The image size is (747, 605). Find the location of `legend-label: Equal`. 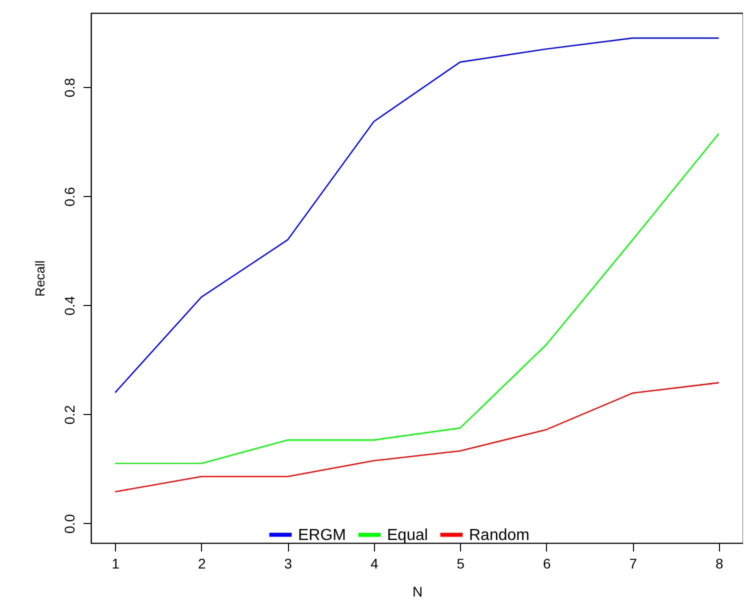

legend-label: Equal is located at coordinates (407, 535).